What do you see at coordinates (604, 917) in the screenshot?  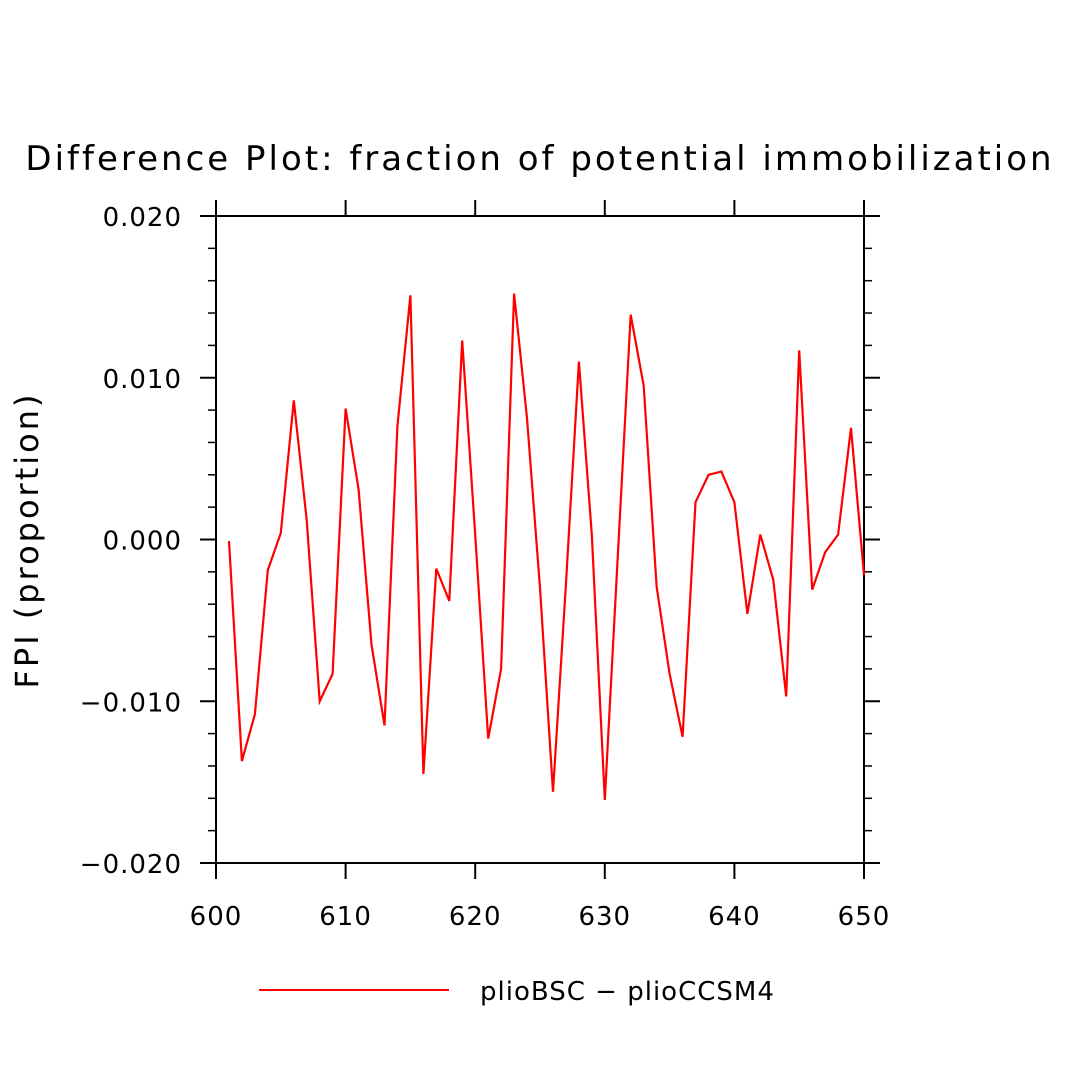 I see `x-tick-label: 630` at bounding box center [604, 917].